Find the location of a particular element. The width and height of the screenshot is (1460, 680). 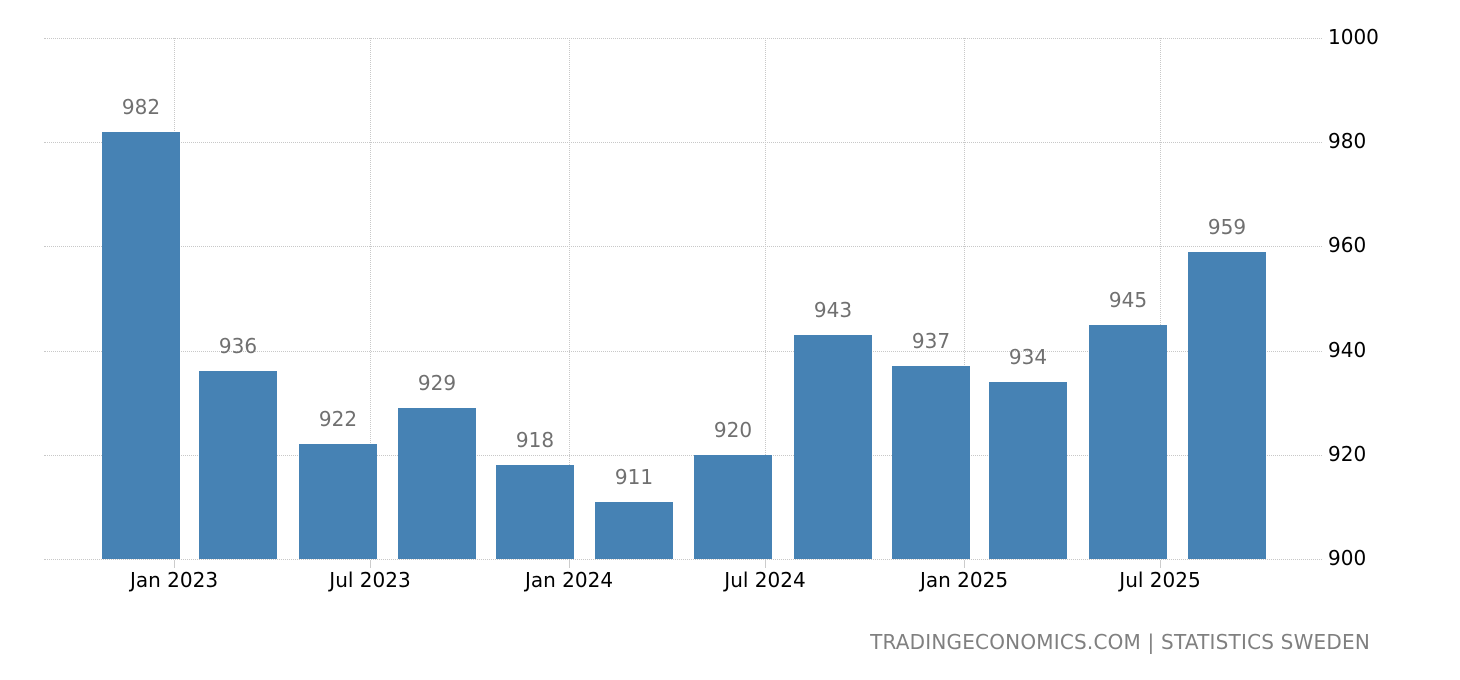

x-tick-label: Jul 2024 is located at coordinates (765, 580).